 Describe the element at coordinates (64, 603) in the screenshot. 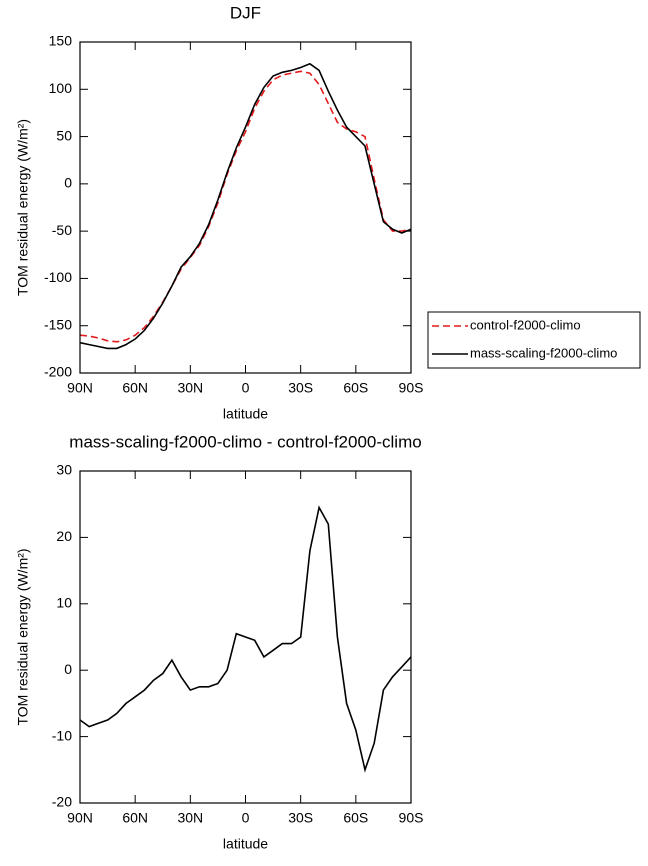

I see `y-tick-label: 10` at that location.